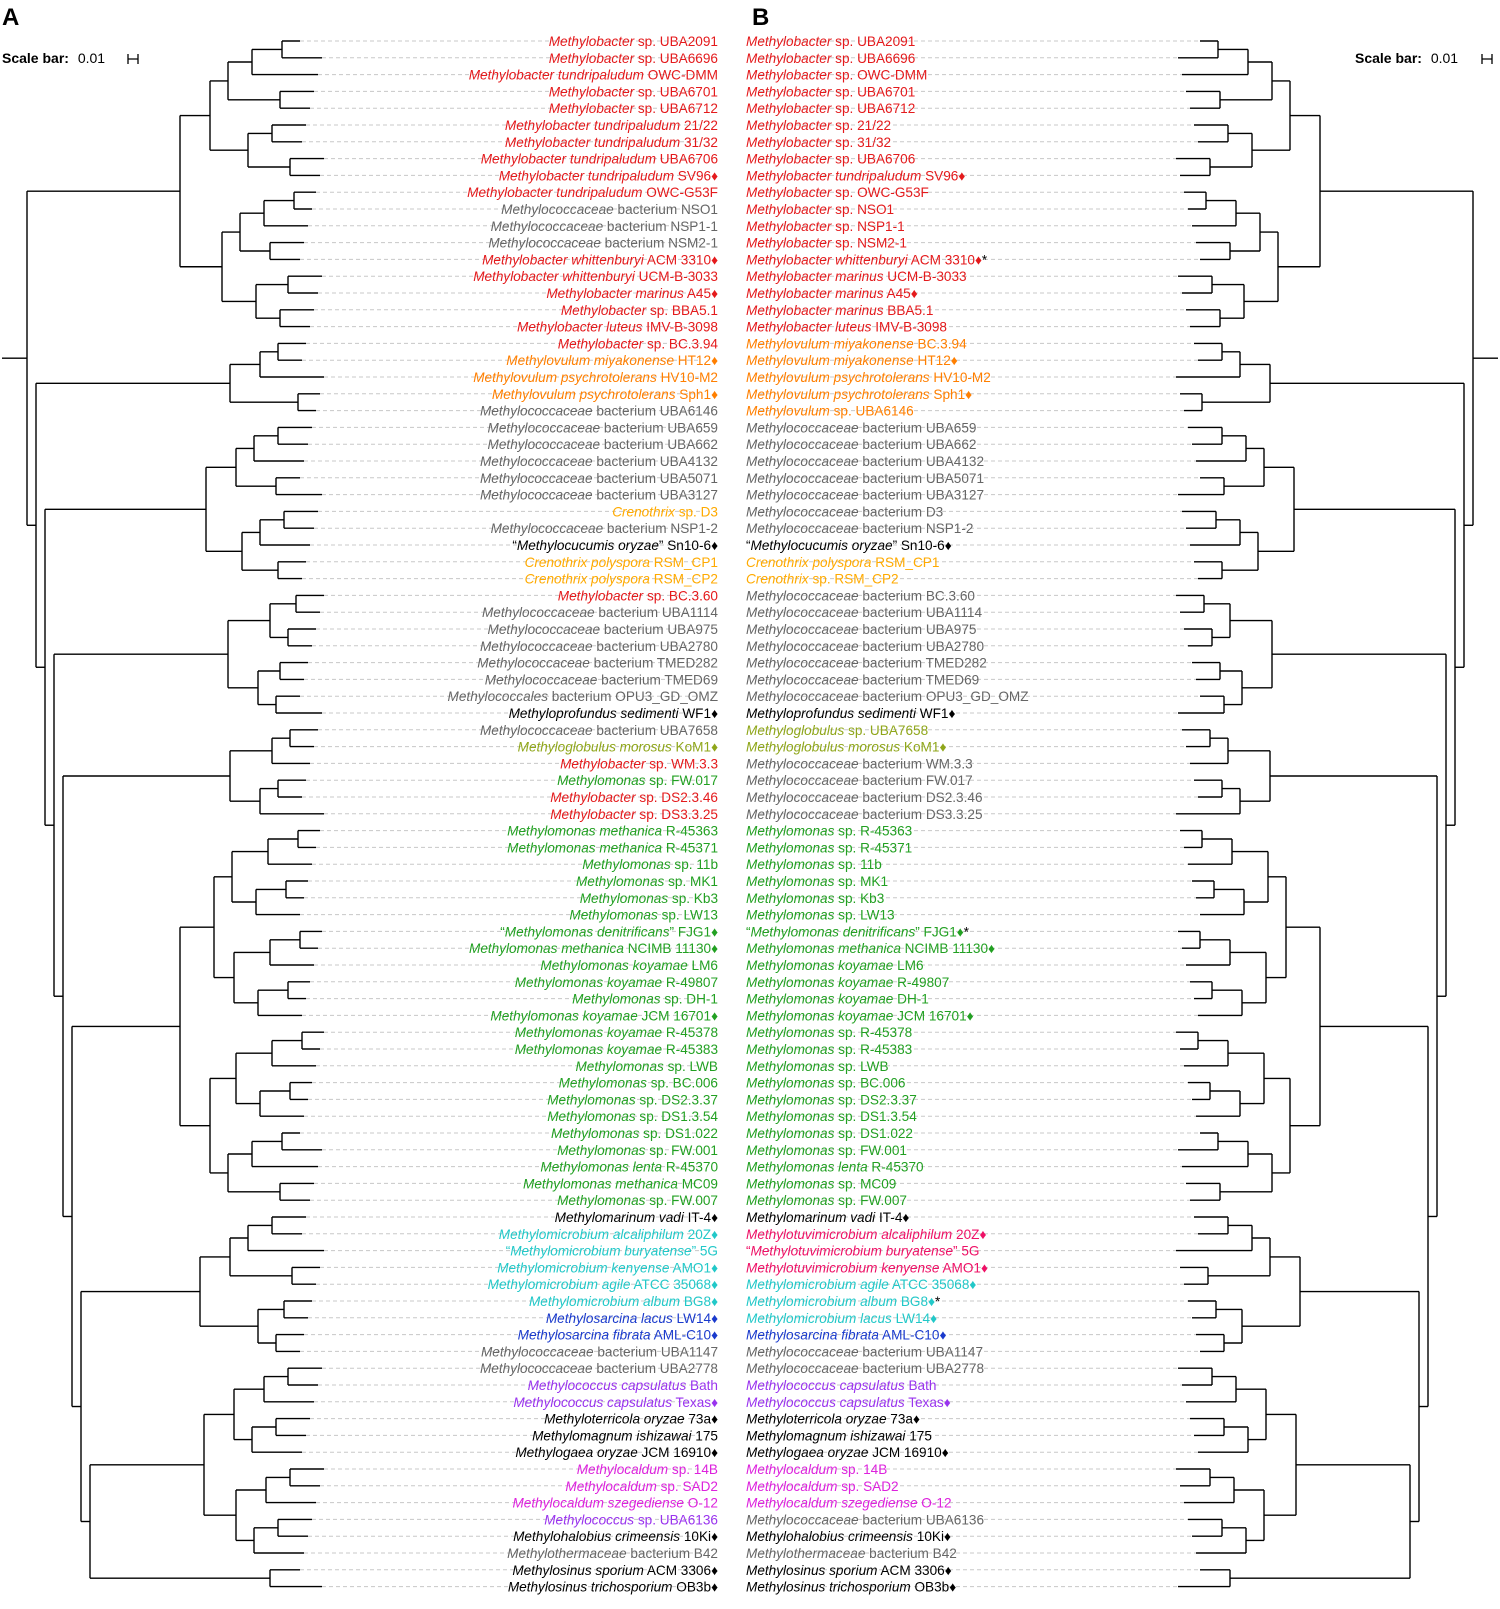 The image size is (1500, 1609). I want to click on strain-id: sp. DS1.3.54, so click(677, 1116).